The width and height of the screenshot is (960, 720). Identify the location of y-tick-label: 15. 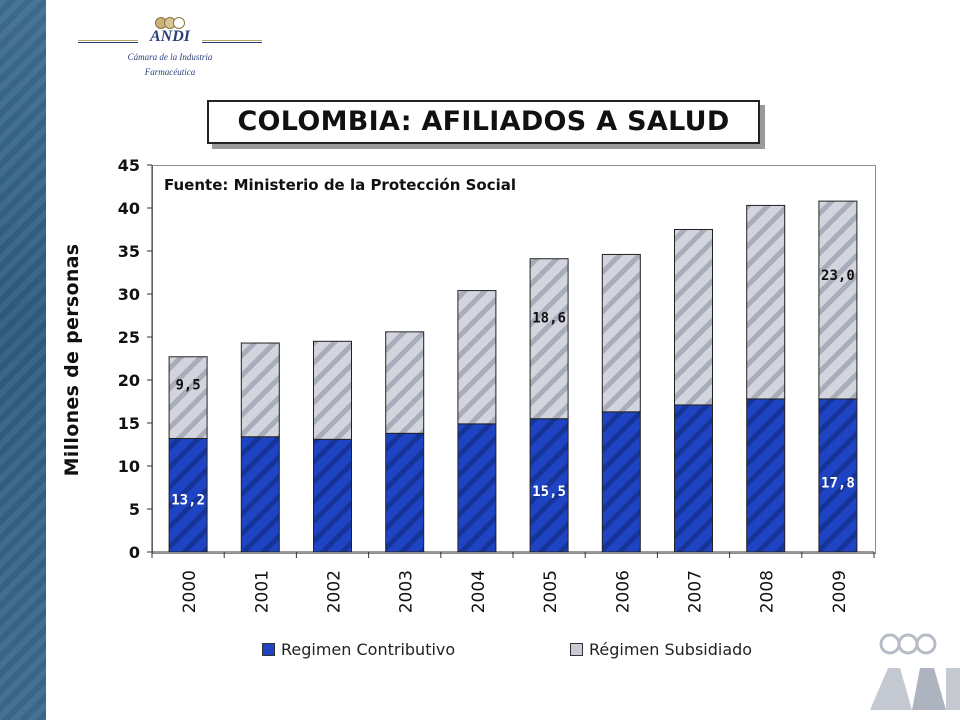
(129, 423).